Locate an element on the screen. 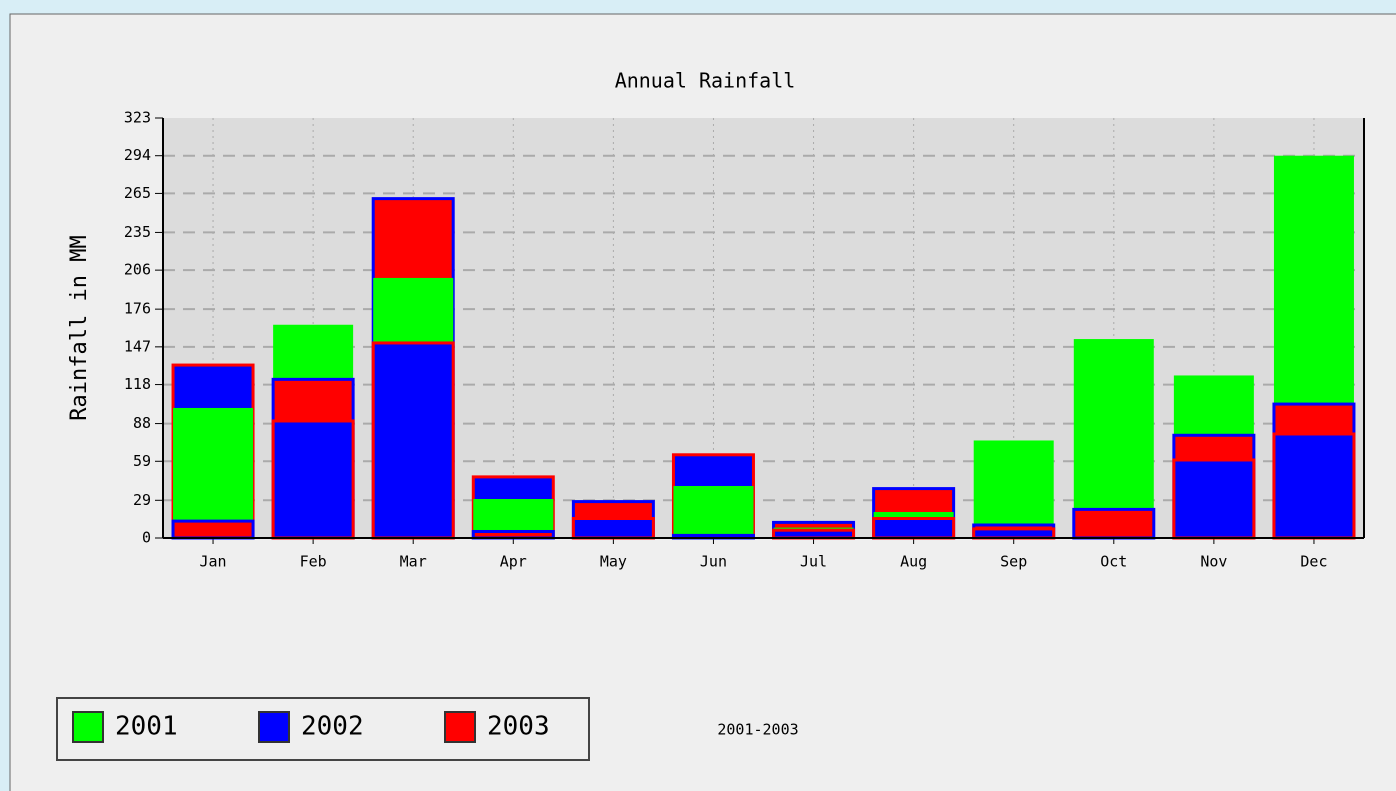 The image size is (1396, 791). x-tick-label: Aug is located at coordinates (913, 562).